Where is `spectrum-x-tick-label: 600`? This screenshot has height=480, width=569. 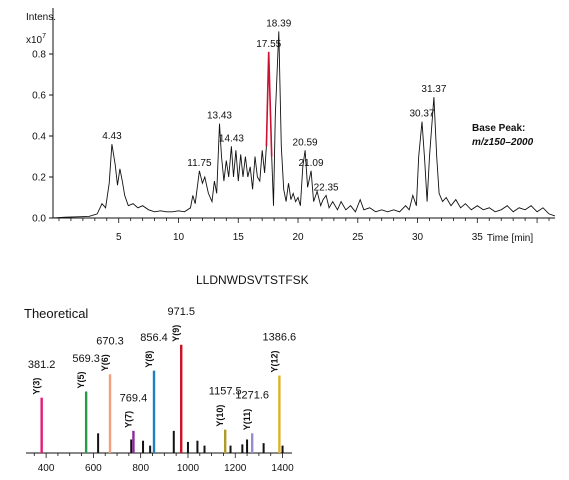
spectrum-x-tick-label: 600 is located at coordinates (93, 468).